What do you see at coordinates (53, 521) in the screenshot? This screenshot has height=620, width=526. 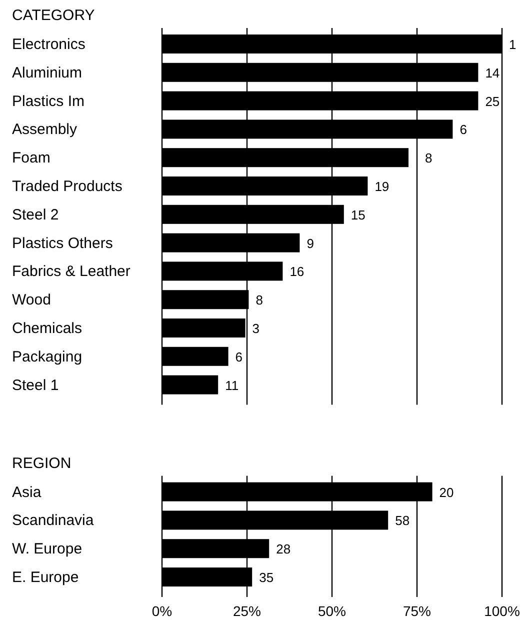 I see `y-tick-label: Scandinavia` at bounding box center [53, 521].